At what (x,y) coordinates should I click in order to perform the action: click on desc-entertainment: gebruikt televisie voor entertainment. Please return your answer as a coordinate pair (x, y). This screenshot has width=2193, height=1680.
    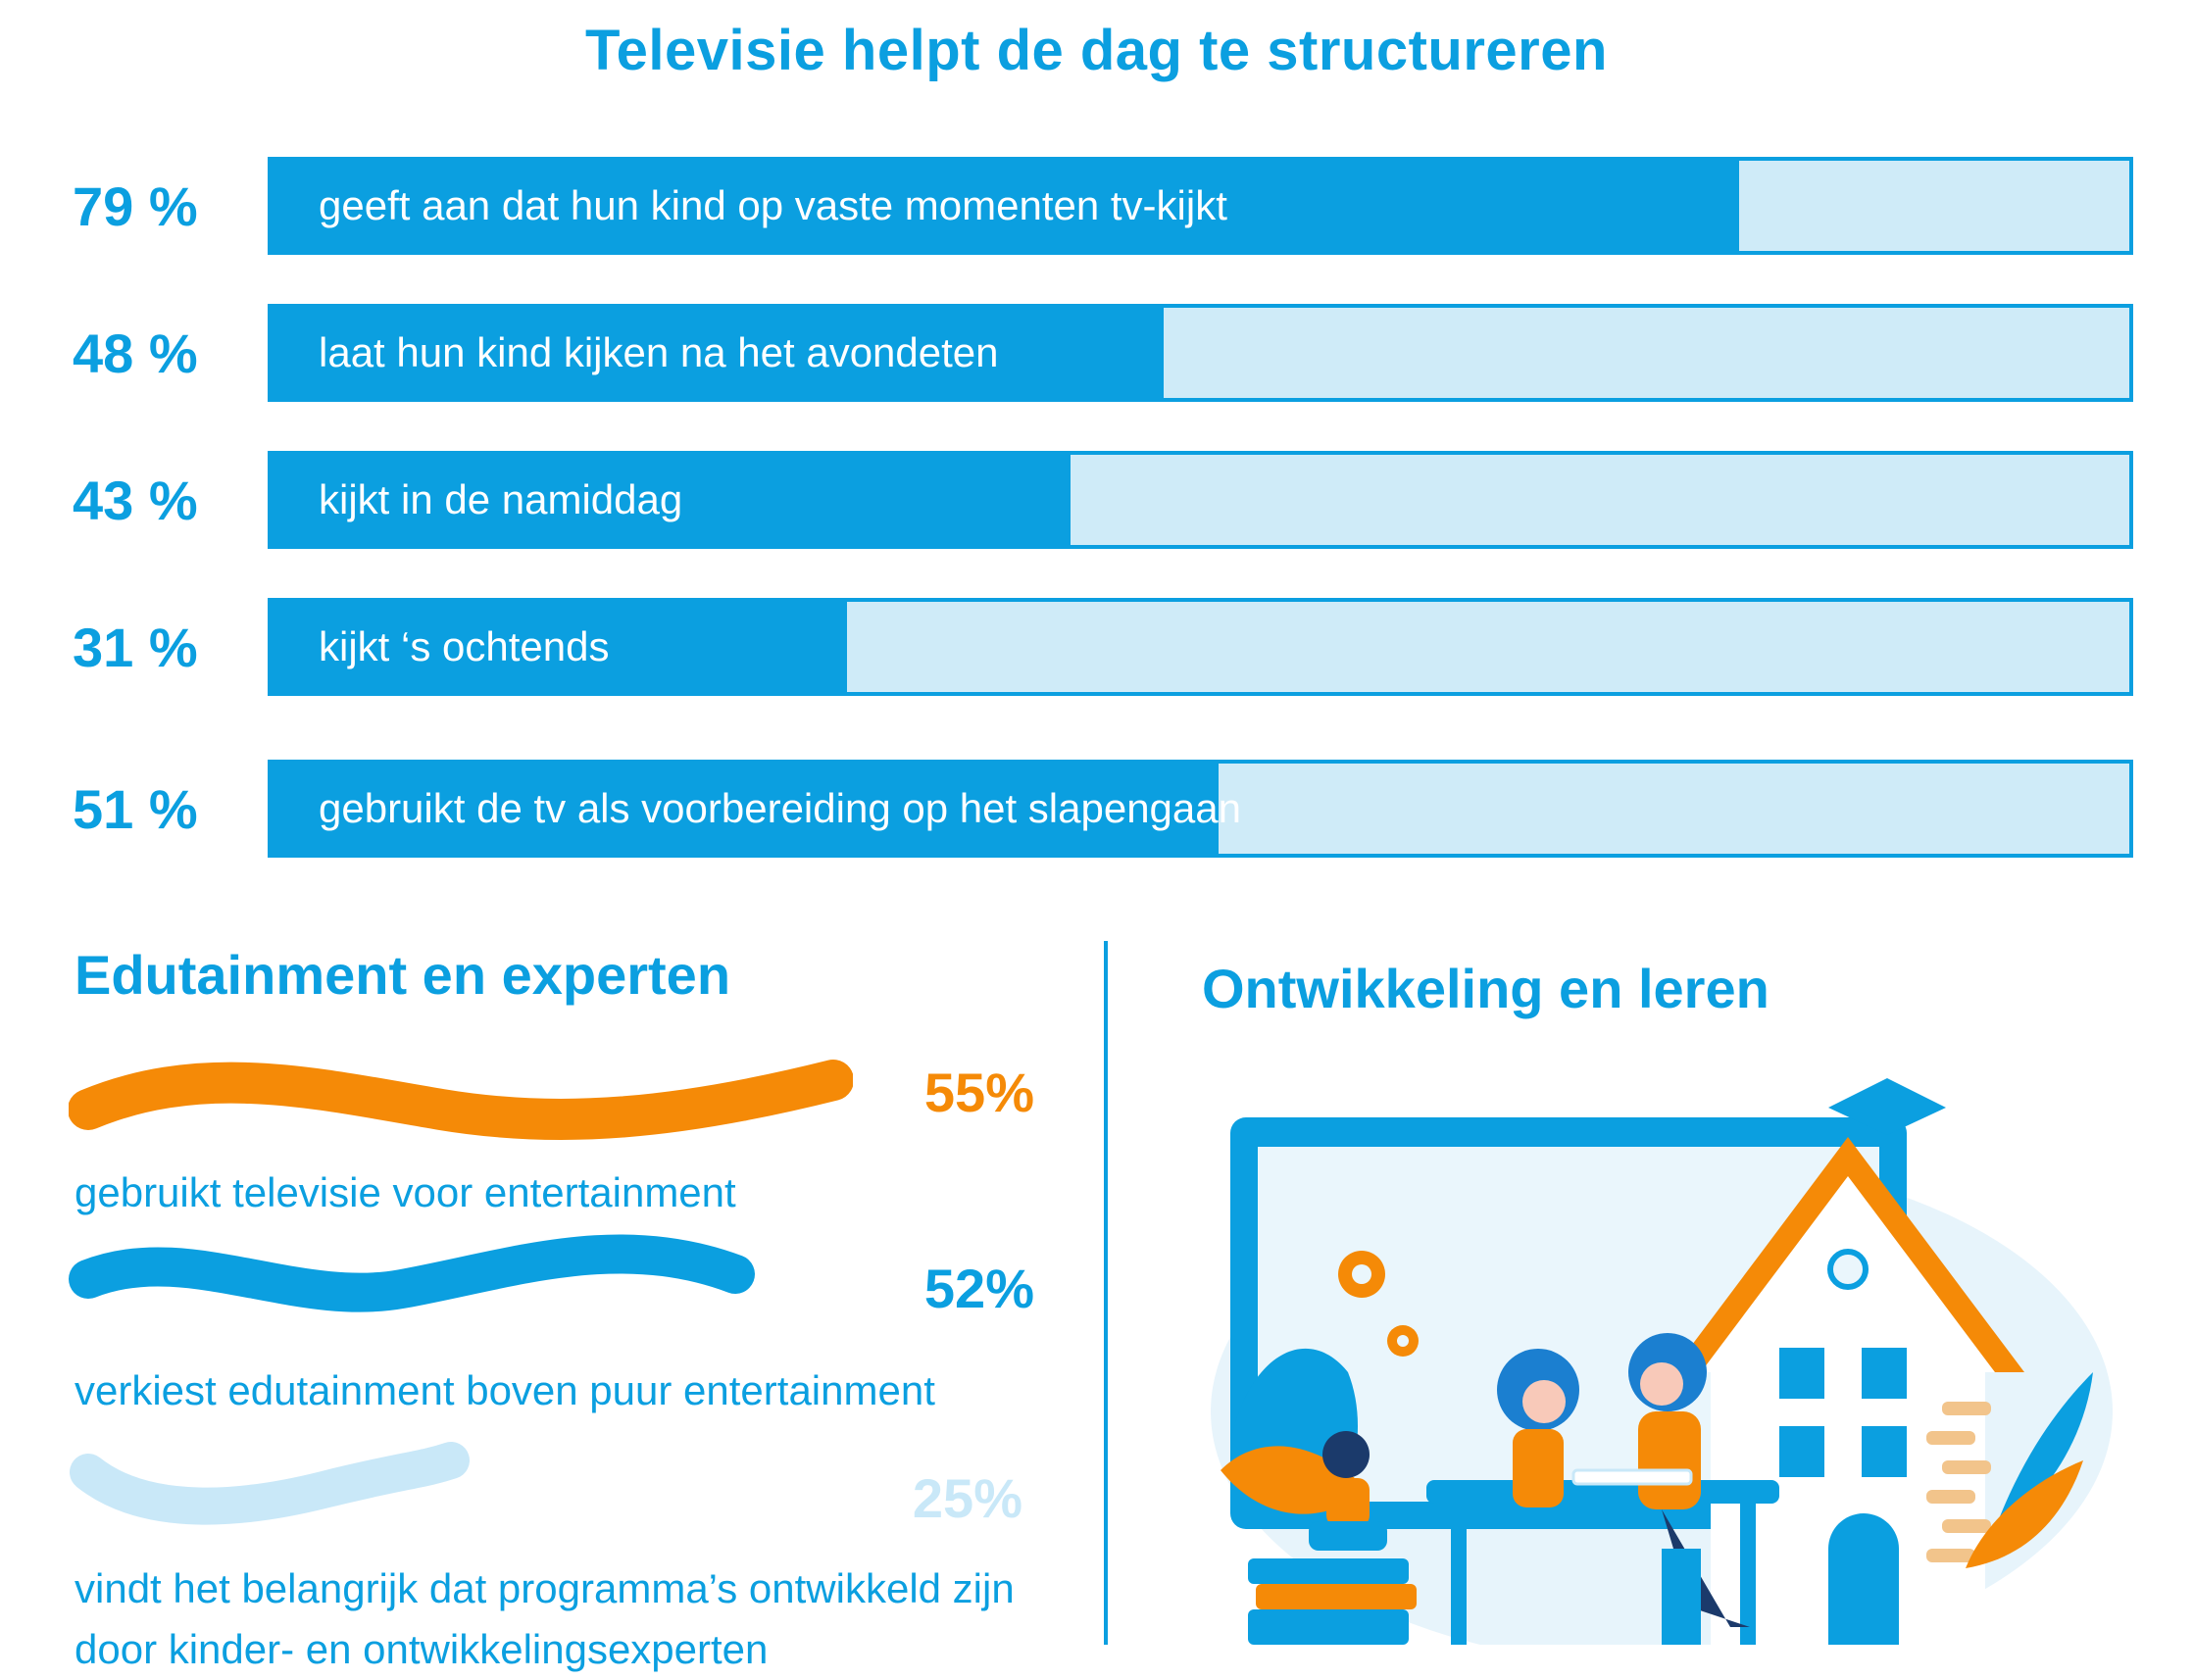
    Looking at the image, I should click on (405, 1192).